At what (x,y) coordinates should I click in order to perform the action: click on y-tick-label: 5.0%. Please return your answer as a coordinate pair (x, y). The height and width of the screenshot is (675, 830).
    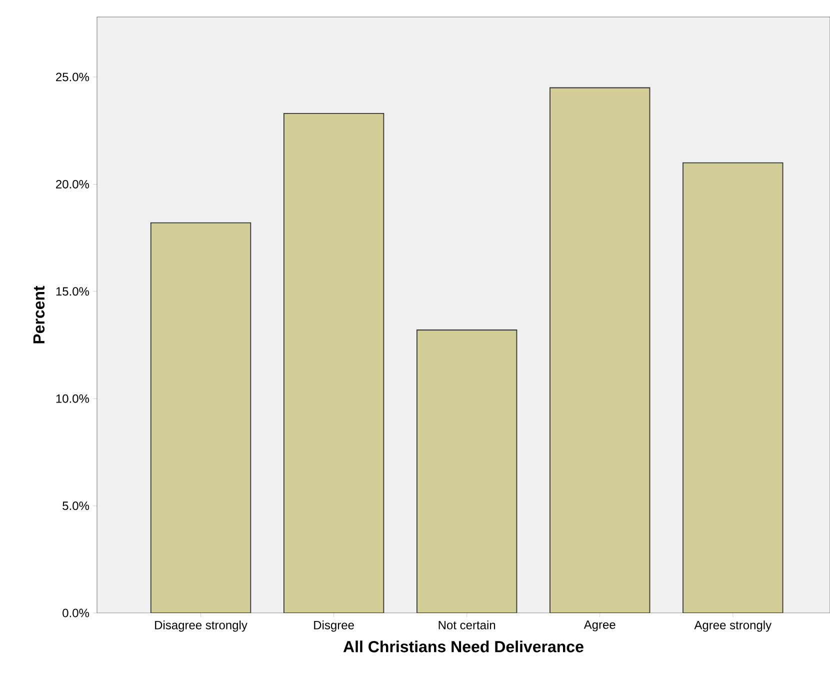
    Looking at the image, I should click on (76, 506).